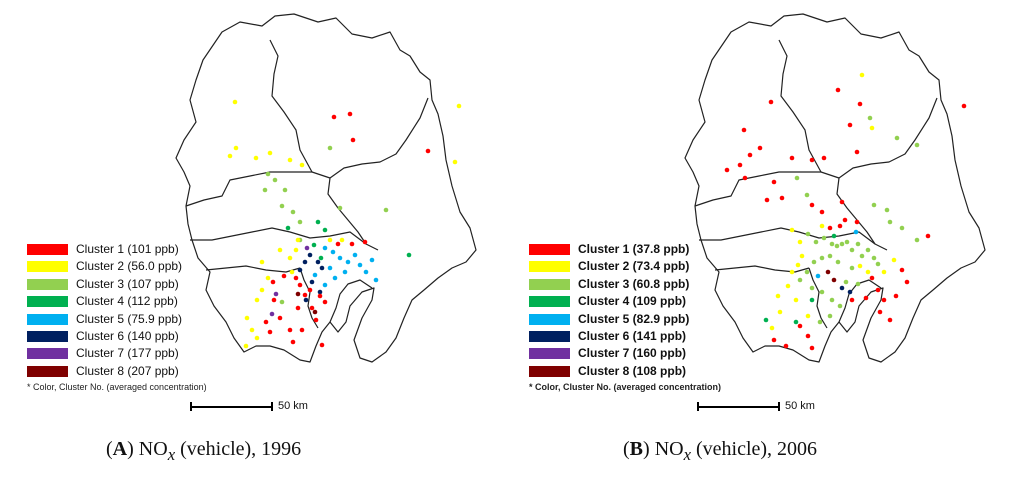  What do you see at coordinates (153, 449) in the screenshot?
I see `caption-species: NO` at bounding box center [153, 449].